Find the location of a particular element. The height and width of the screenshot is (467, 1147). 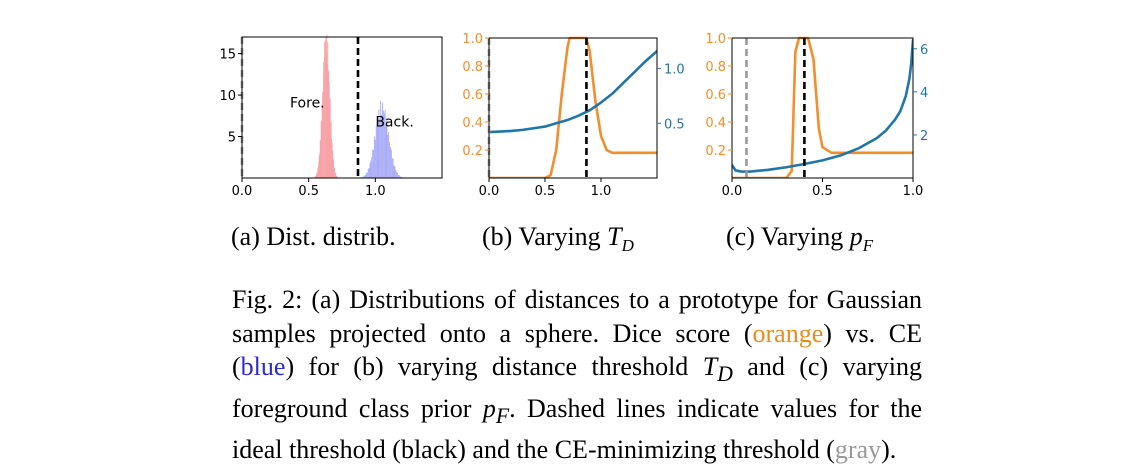

subcaption-b-text: (b) Varying is located at coordinates (544, 236).